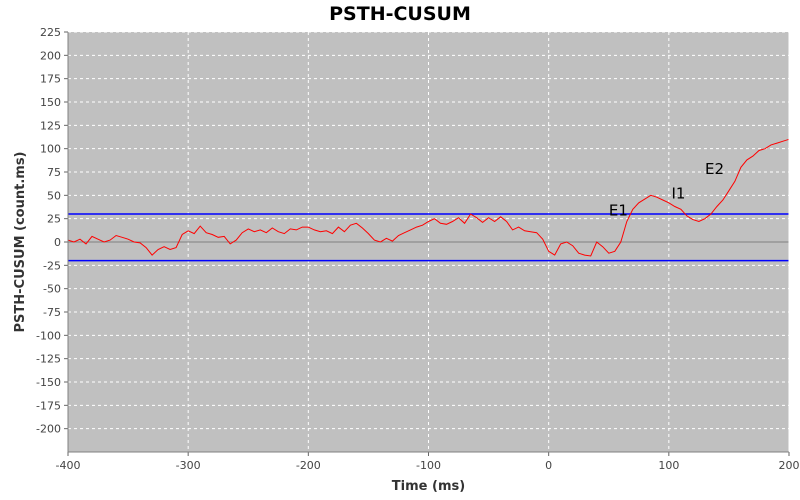  I want to click on y-tick-label: 200, so click(50, 55).